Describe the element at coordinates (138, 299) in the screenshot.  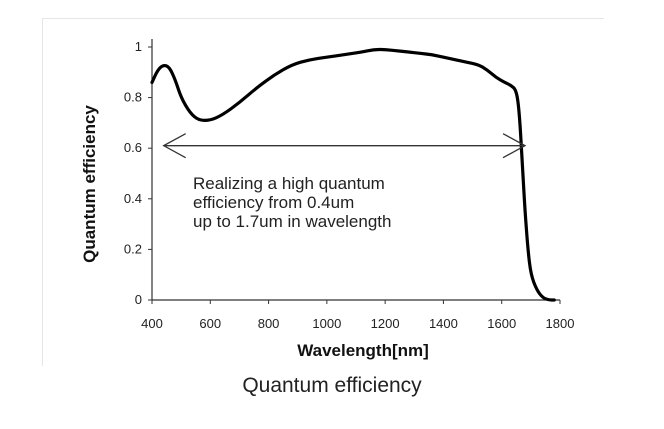
I see `y-tick-label: 0` at that location.